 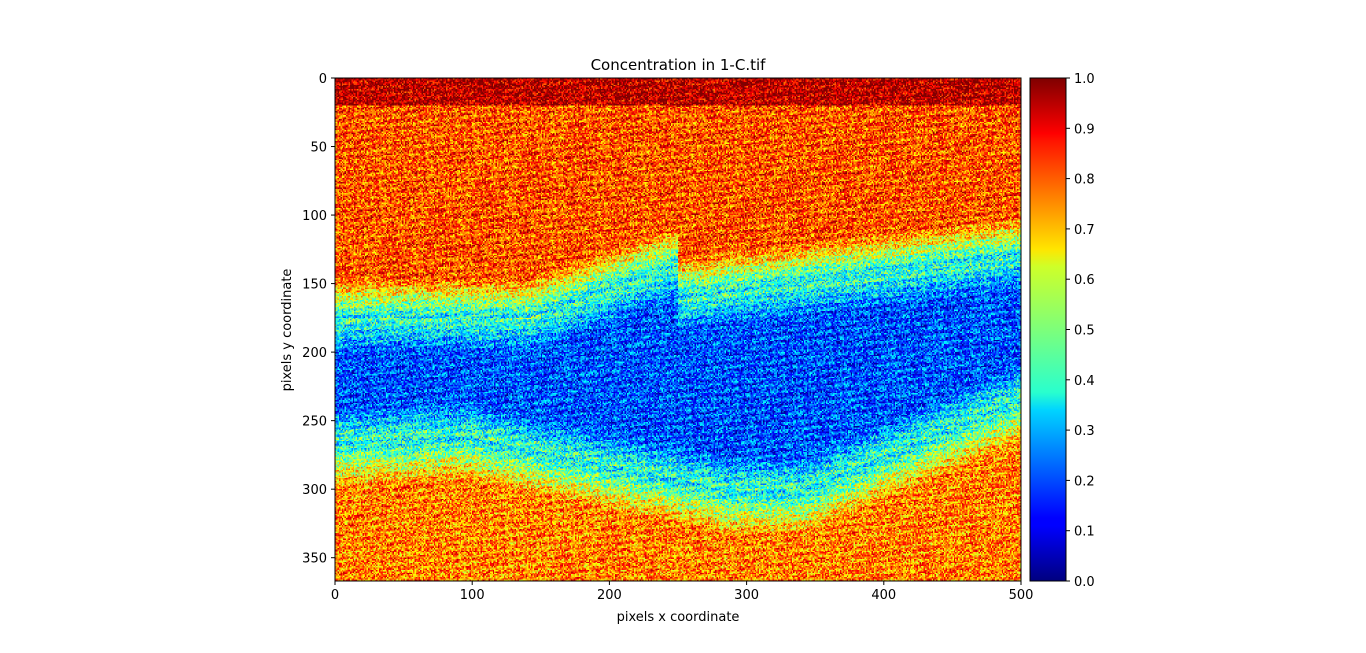 What do you see at coordinates (1084, 331) in the screenshot?
I see `colorbar-tick-label: 0.5` at bounding box center [1084, 331].